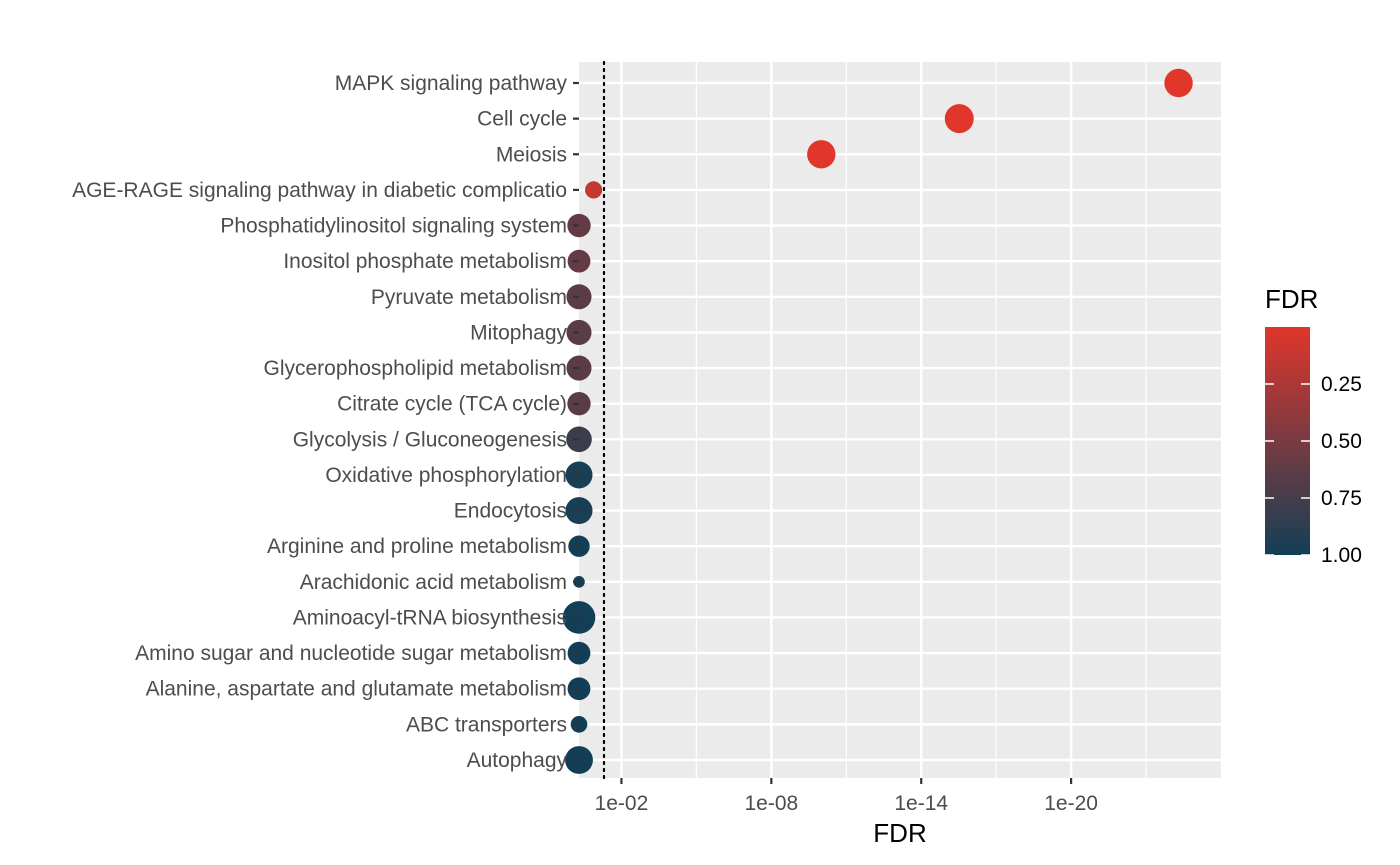 The height and width of the screenshot is (865, 1400). Describe the element at coordinates (821, 154) in the screenshot. I see `point-meiosis` at that location.